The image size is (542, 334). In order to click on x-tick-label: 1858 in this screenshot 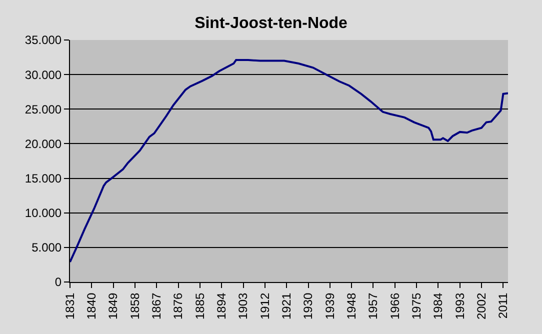, I will do `click(135, 306)`.